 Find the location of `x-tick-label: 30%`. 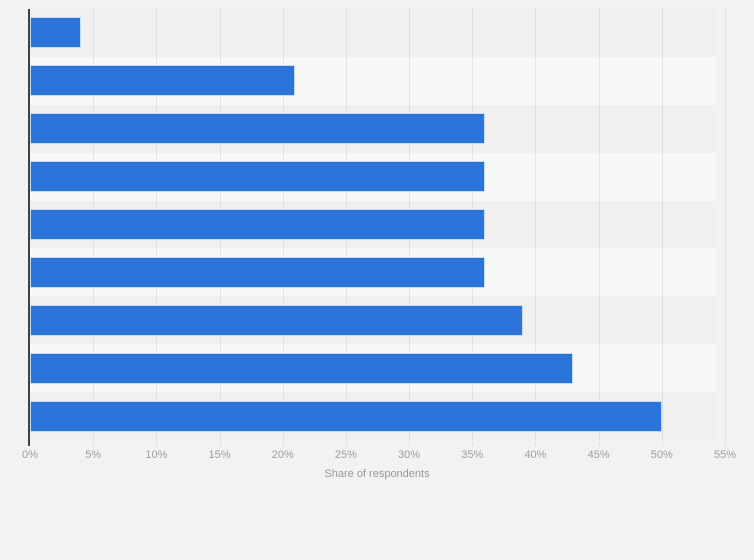

x-tick-label: 30% is located at coordinates (409, 455).